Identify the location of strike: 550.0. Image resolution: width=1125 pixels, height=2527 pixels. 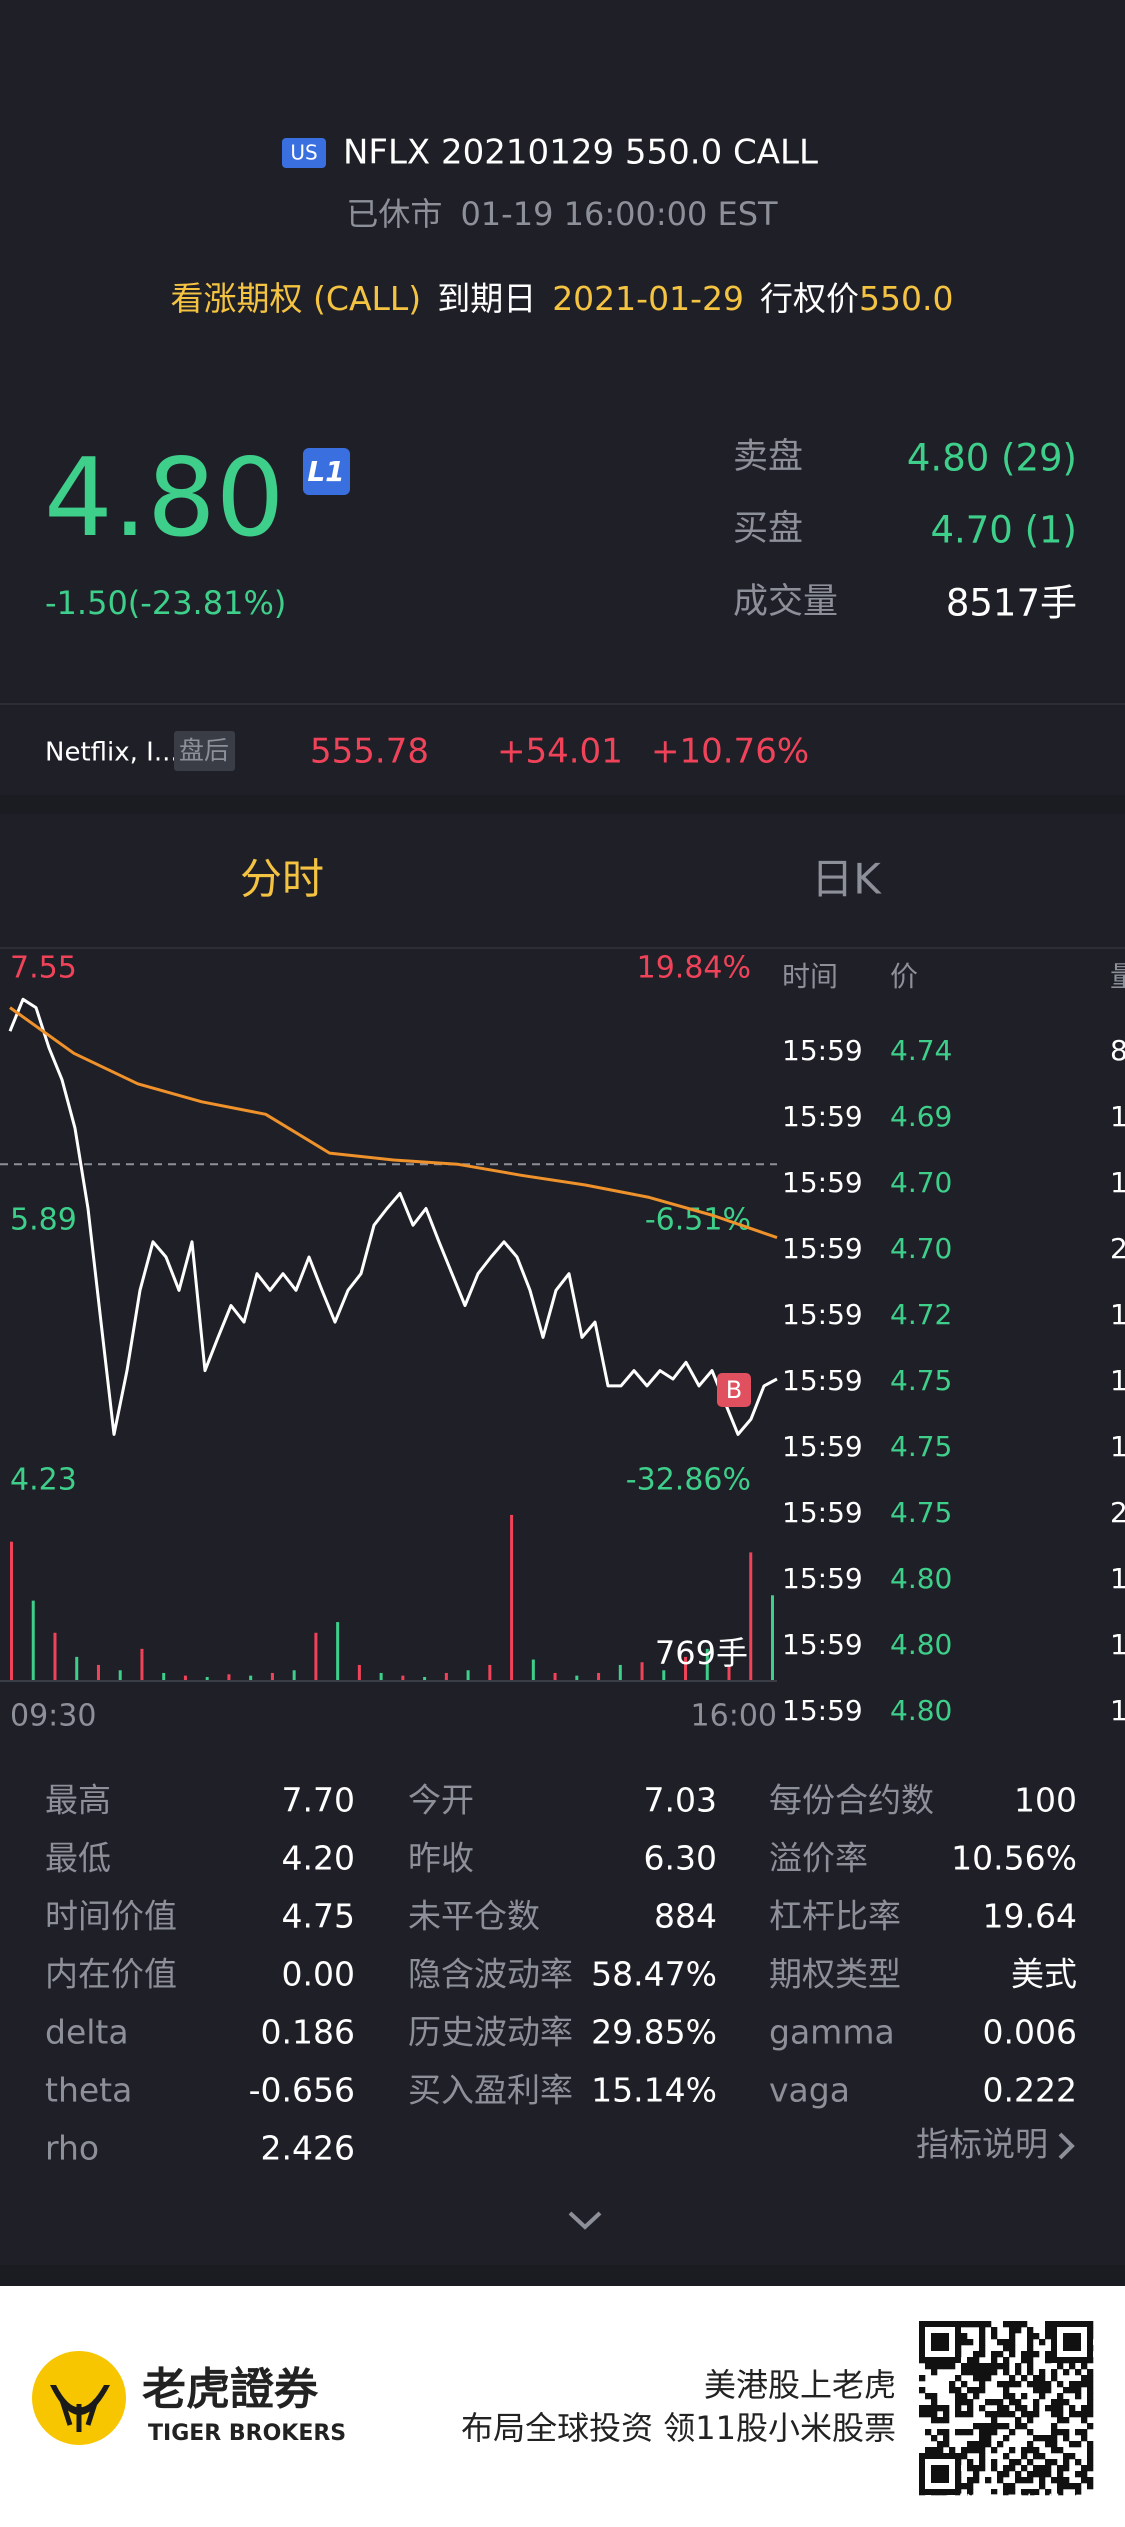
(906, 298).